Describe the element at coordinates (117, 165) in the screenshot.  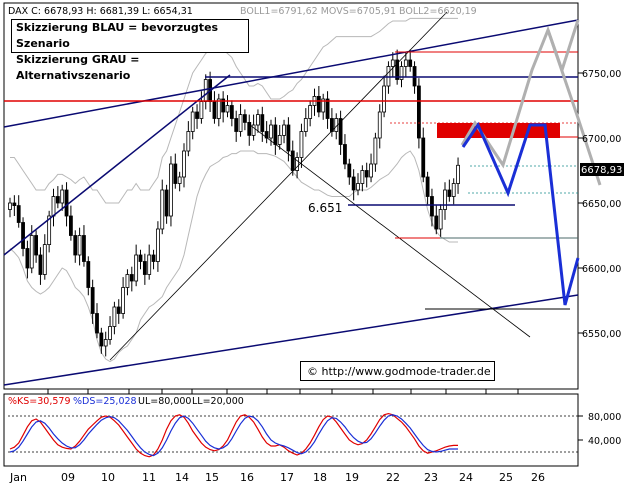
I see `trend-line-steep` at that location.